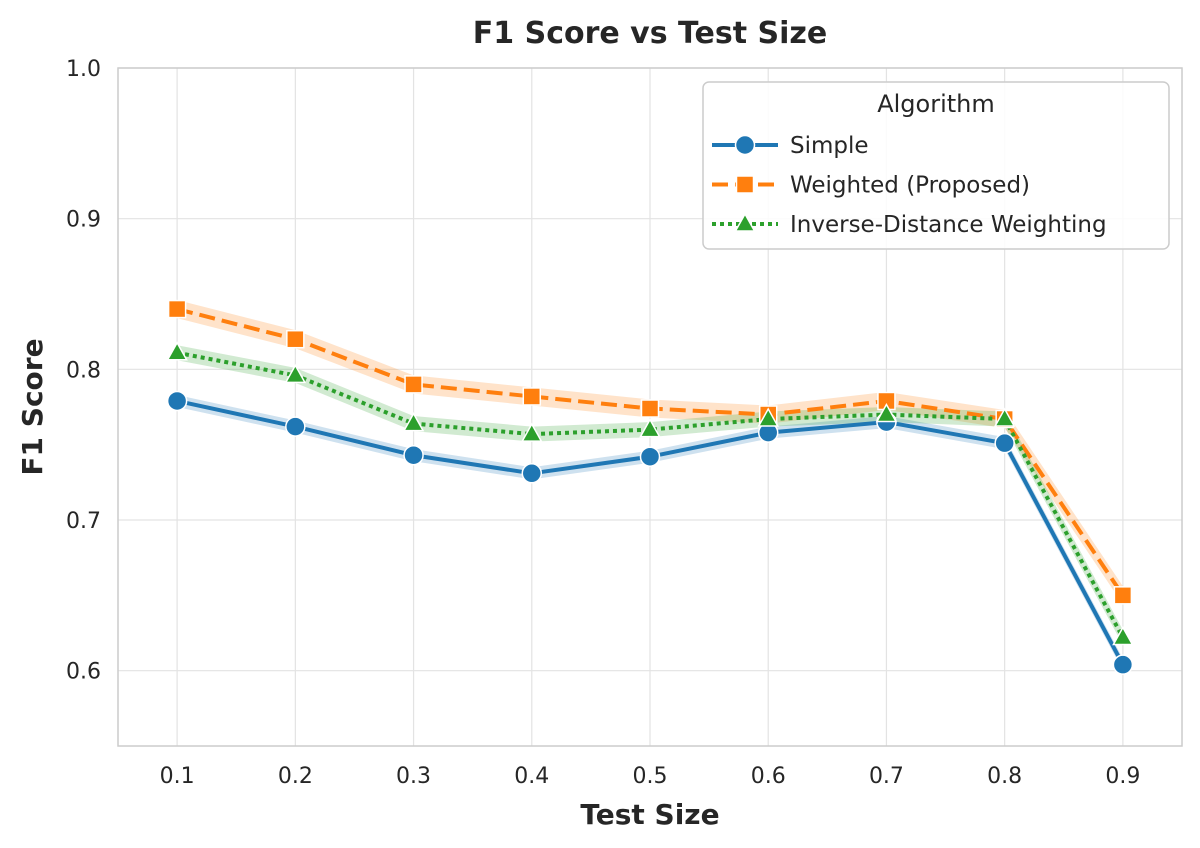  Describe the element at coordinates (886, 776) in the screenshot. I see `x-tick-label: 0.7` at that location.